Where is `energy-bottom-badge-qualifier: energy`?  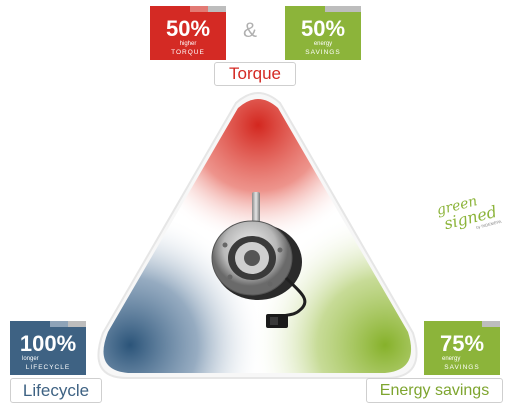 energy-bottom-badge-qualifier: energy is located at coordinates (451, 359).